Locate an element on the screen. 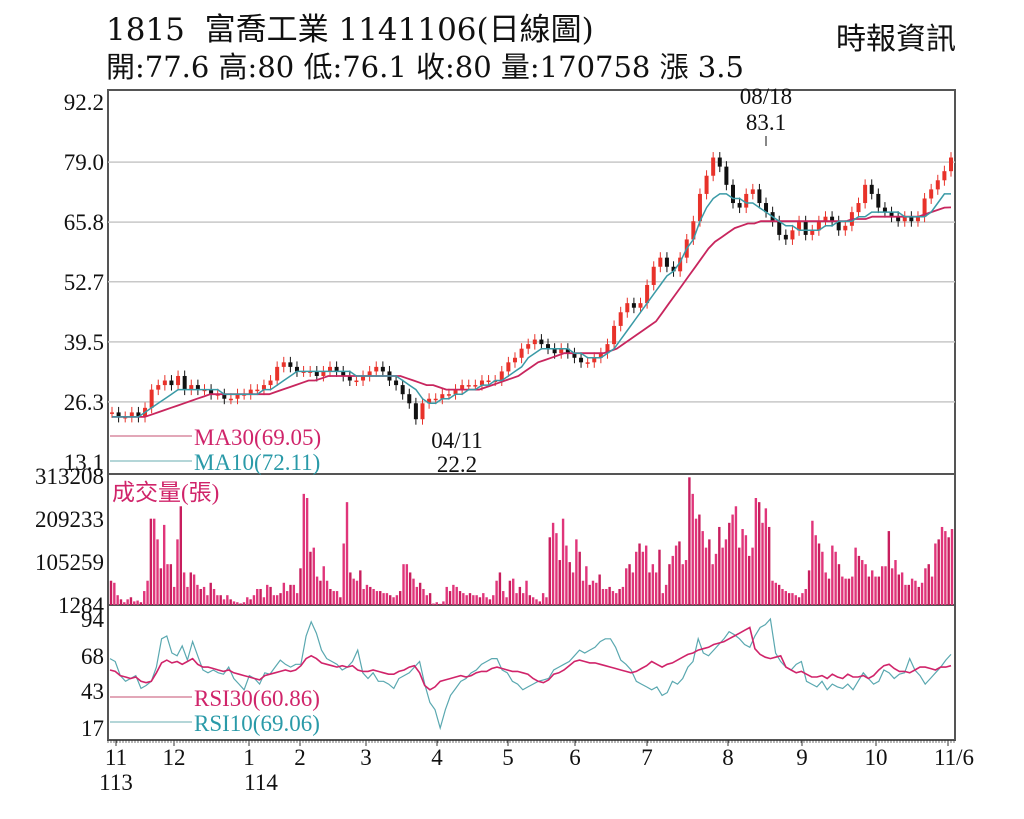 This screenshot has height=819, width=1024. x-month-label: 10 is located at coordinates (876, 757).